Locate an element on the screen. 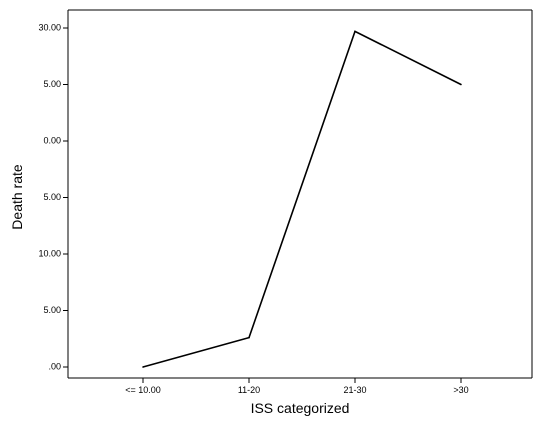 This screenshot has height=427, width=535. x-tick-label: 11-20 is located at coordinates (249, 390).